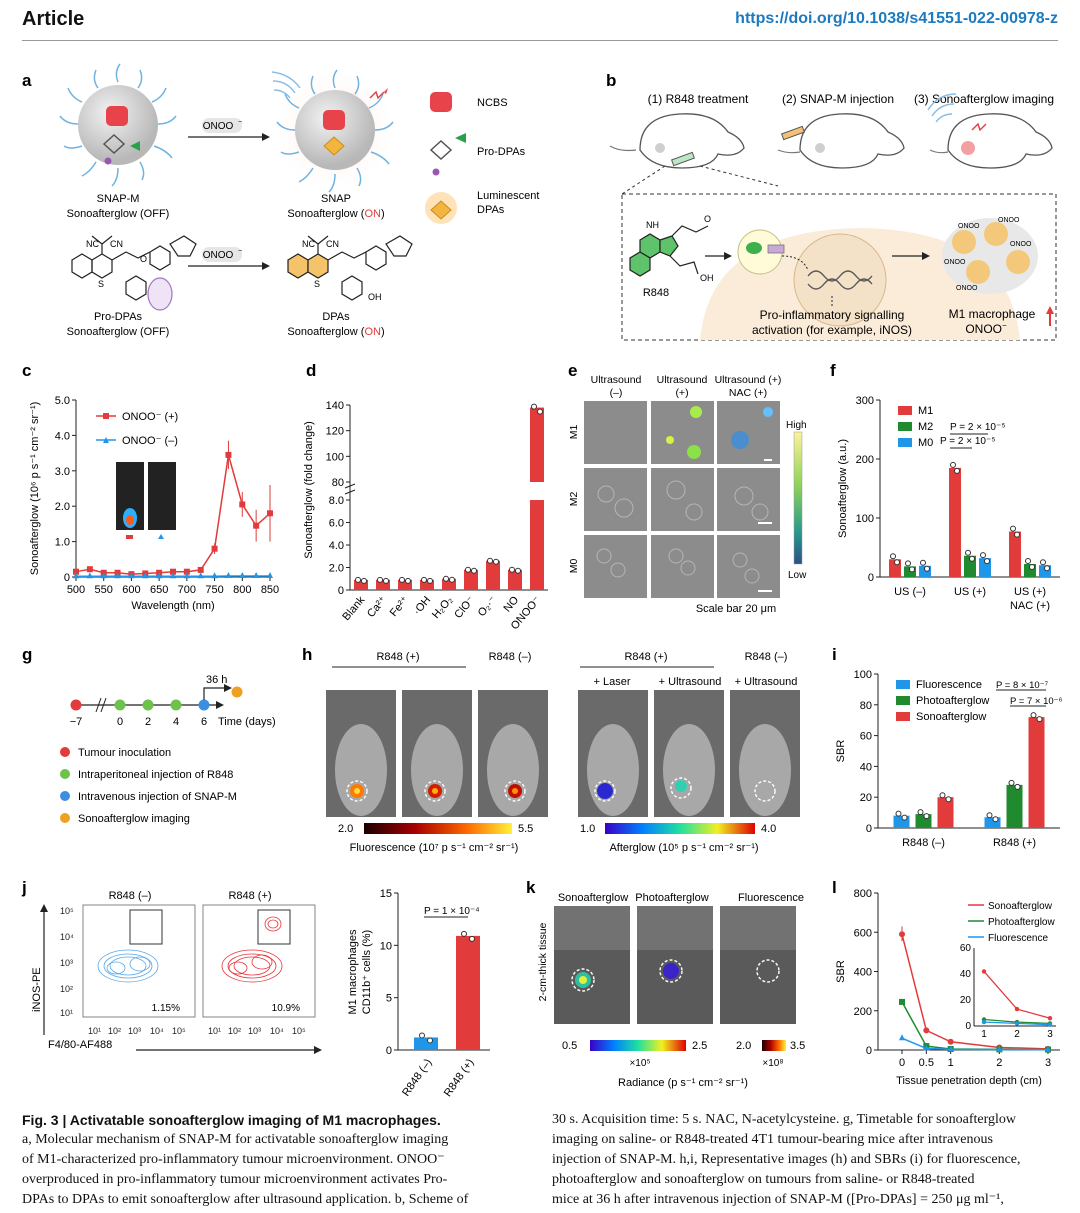 The image size is (1080, 1213). What do you see at coordinates (669, 251) in the screenshot?
I see `r848-structure` at bounding box center [669, 251].